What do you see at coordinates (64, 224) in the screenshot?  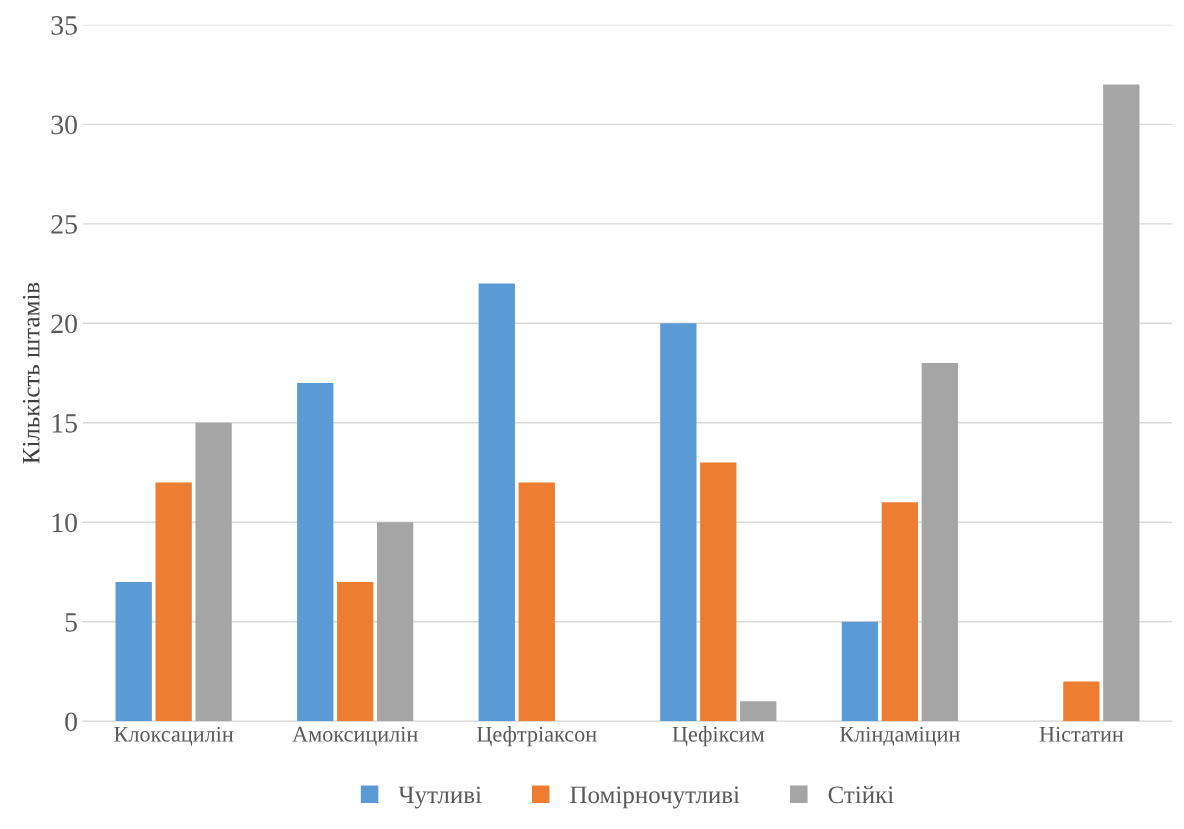 I see `y-tick-label: 25` at bounding box center [64, 224].